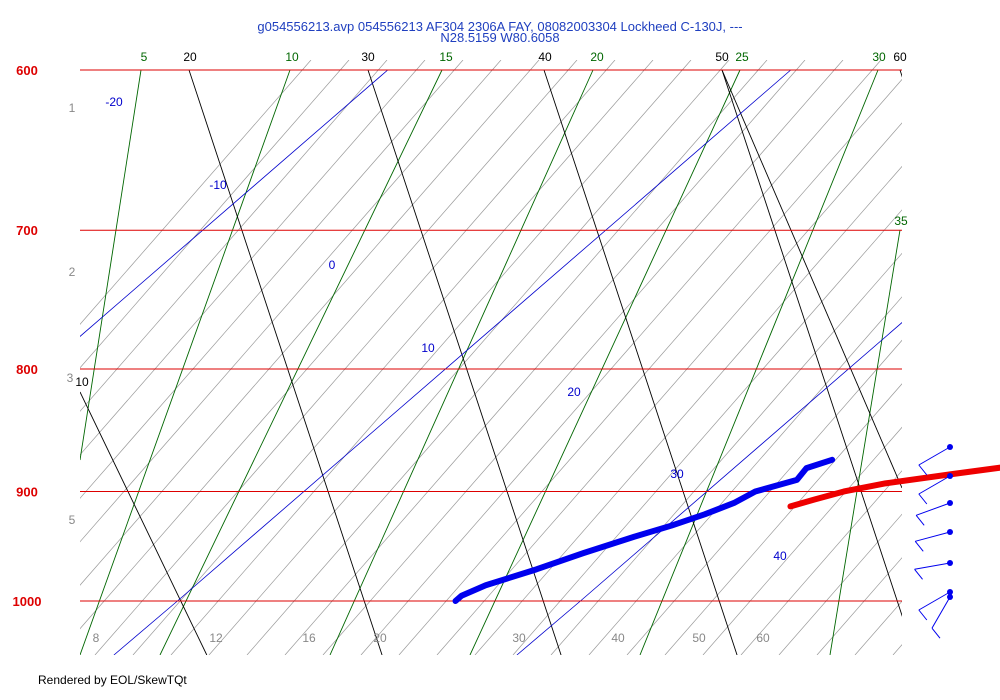 This screenshot has height=700, width=1000. I want to click on mixing-ratio-label: 16, so click(309, 638).